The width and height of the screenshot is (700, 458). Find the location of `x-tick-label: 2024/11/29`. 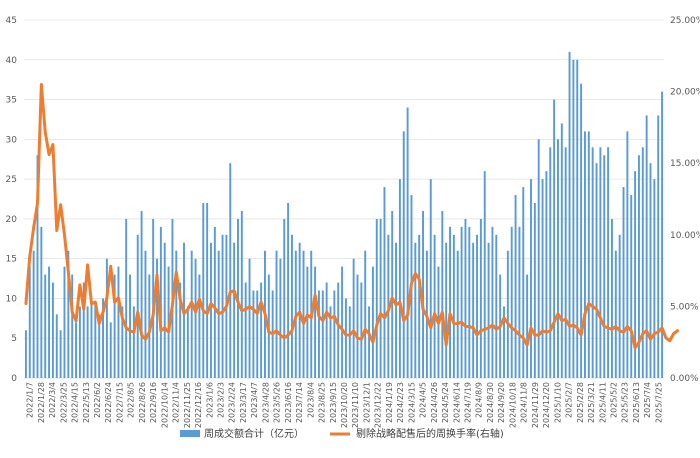

x-tick-label: 2024/11/29 is located at coordinates (535, 405).